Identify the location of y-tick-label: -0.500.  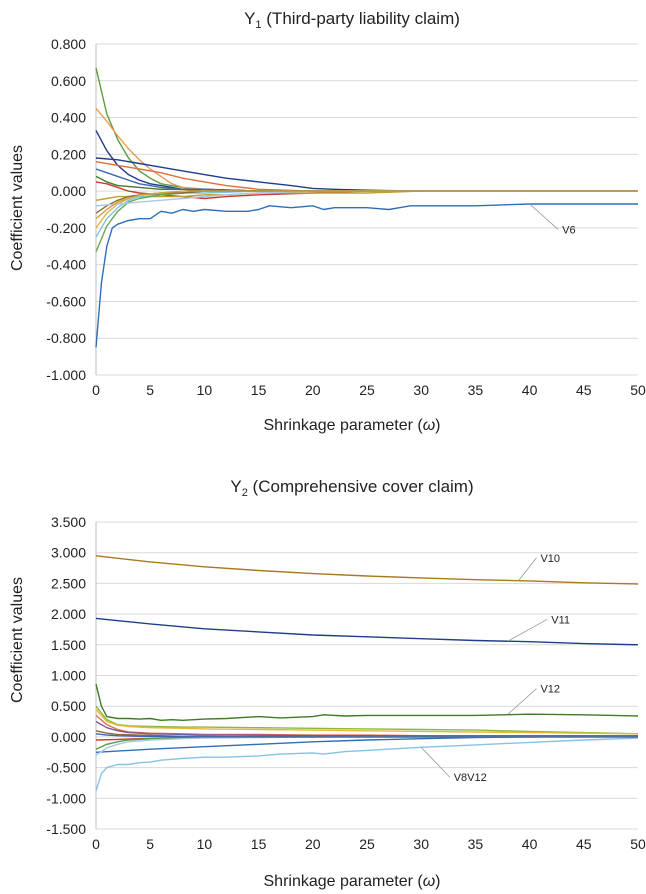
(66, 768).